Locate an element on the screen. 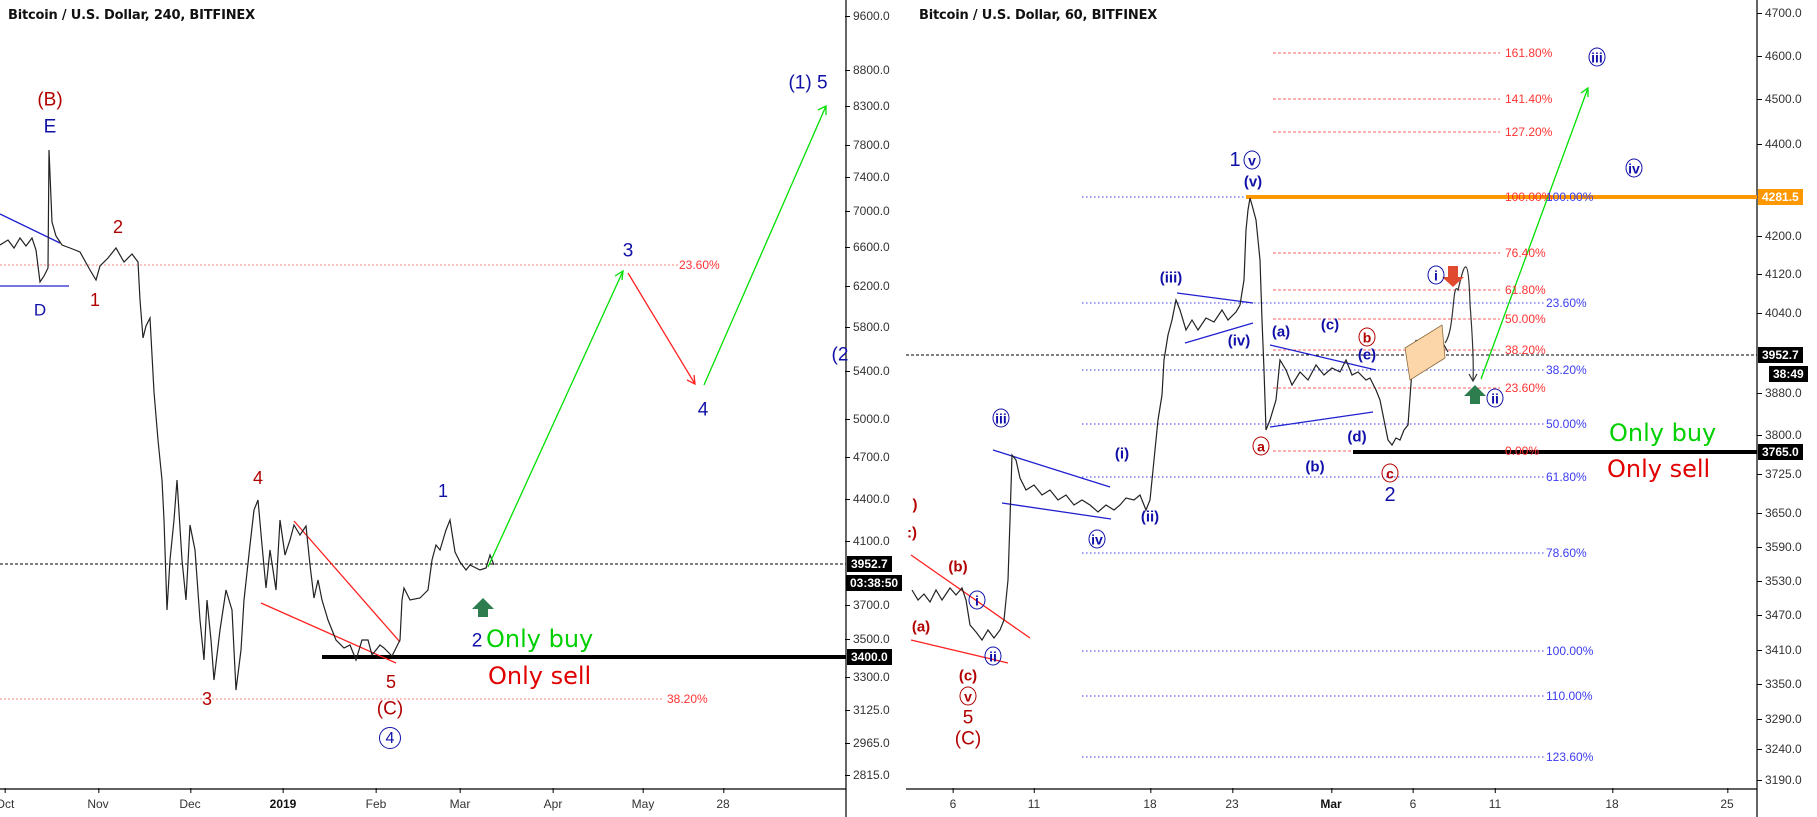 This screenshot has width=1817, height=817. fib-label-23-6: 23.60% is located at coordinates (699, 265).